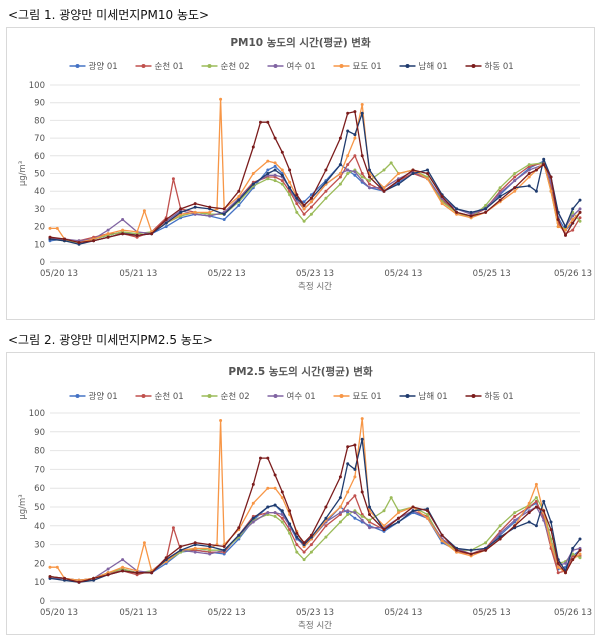 The width and height of the screenshot is (599, 637). I want to click on x-tick-label: 05/25 13, so click(492, 274).